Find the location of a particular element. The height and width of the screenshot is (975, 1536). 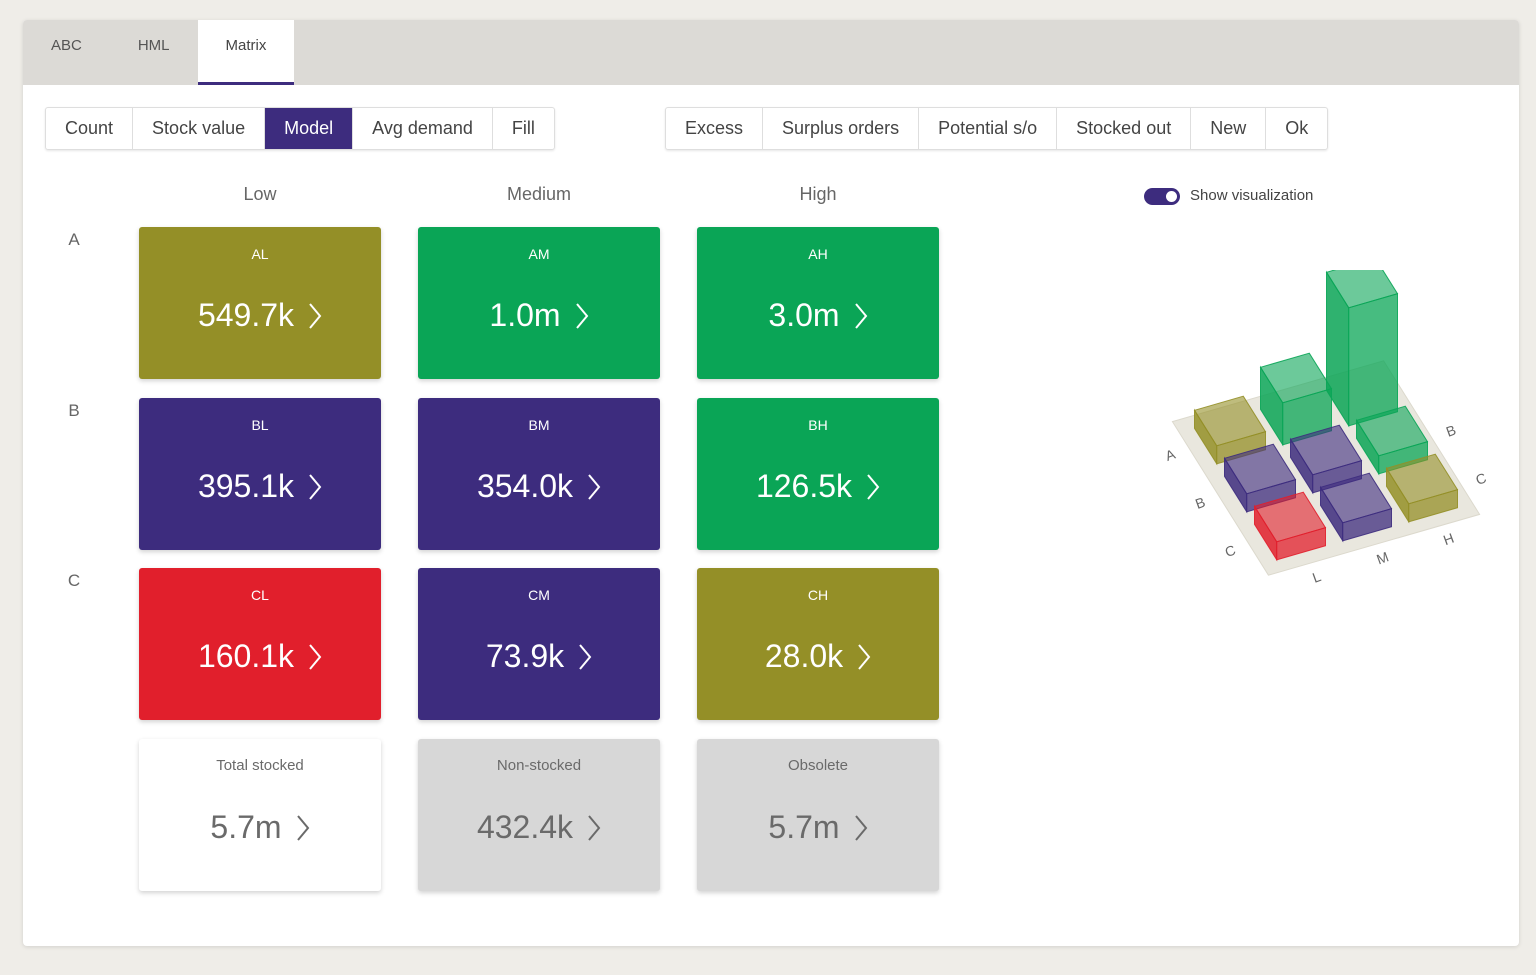

total-cell: Obsolete 5.7m is located at coordinates (818, 815).